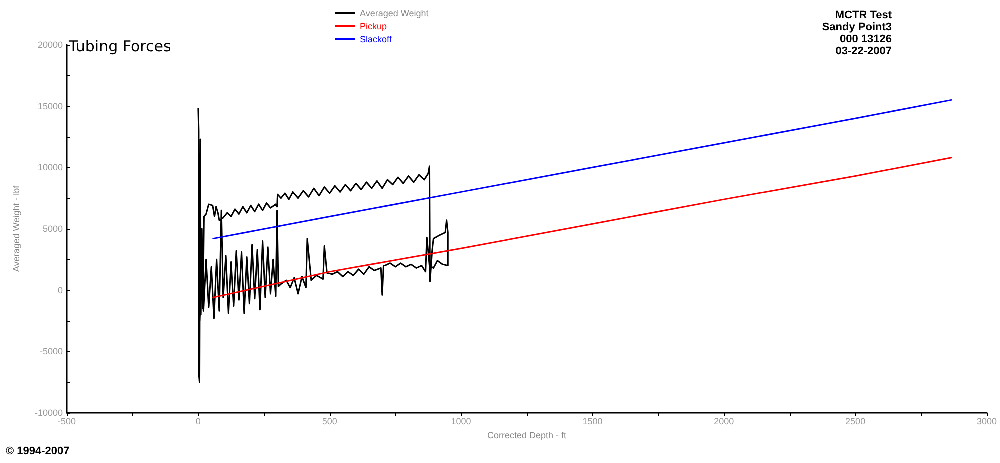 The width and height of the screenshot is (1000, 463). I want to click on x-tick-label: 3000, so click(987, 421).